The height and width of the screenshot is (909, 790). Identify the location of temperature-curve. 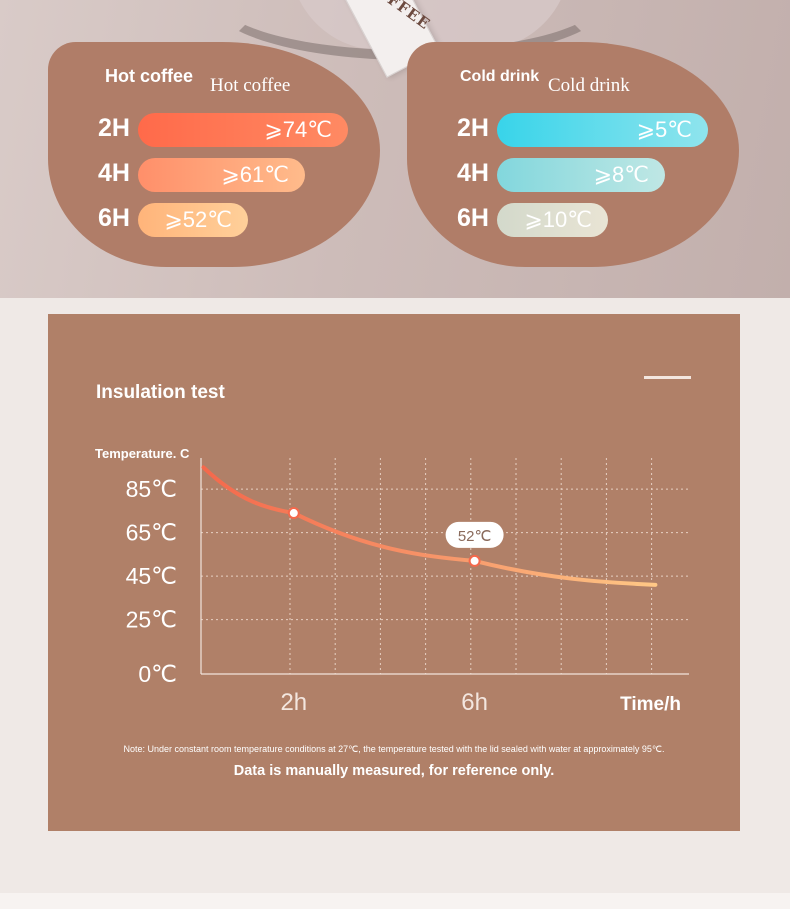
(429, 526).